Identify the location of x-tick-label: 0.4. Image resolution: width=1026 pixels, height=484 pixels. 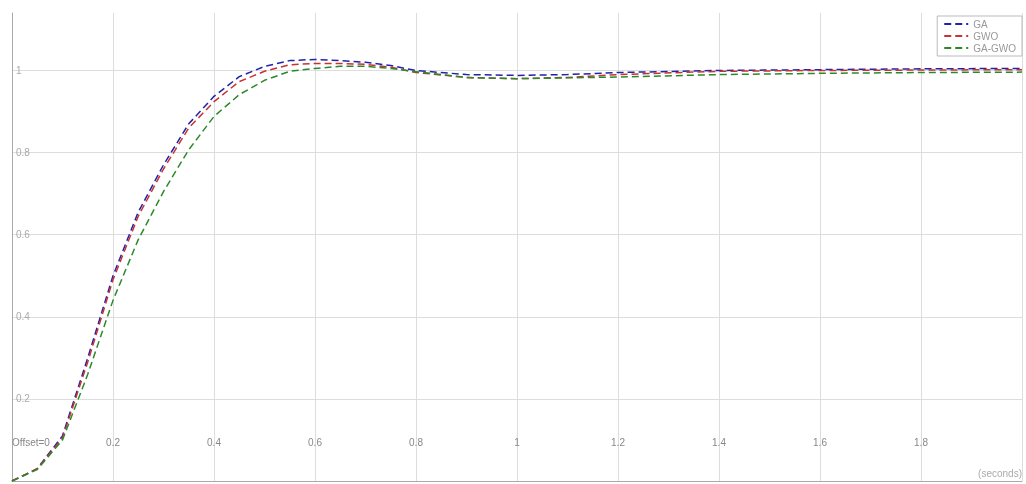
(214, 442).